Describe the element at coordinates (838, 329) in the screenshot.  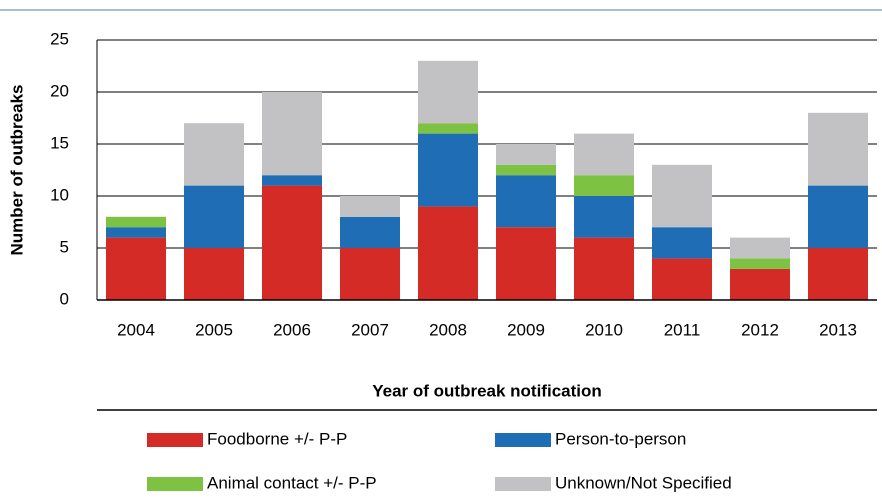
I see `x-tick-label: 2013` at that location.